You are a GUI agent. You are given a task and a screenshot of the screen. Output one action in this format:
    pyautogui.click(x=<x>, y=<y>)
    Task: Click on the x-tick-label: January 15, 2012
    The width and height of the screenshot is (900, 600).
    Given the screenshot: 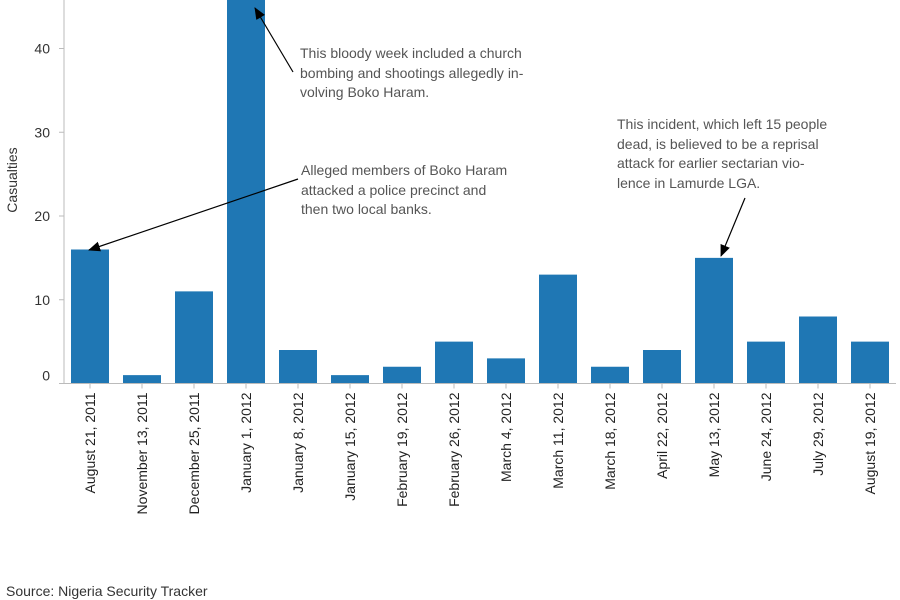 What is the action you would take?
    pyautogui.click(x=350, y=446)
    